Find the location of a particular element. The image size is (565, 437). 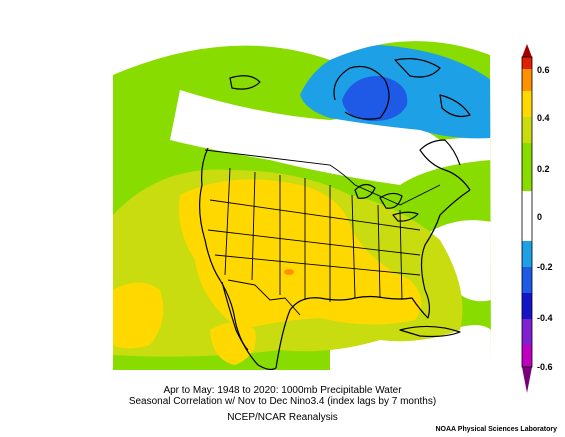

colorbar-tick-label: 0 is located at coordinates (539, 217).